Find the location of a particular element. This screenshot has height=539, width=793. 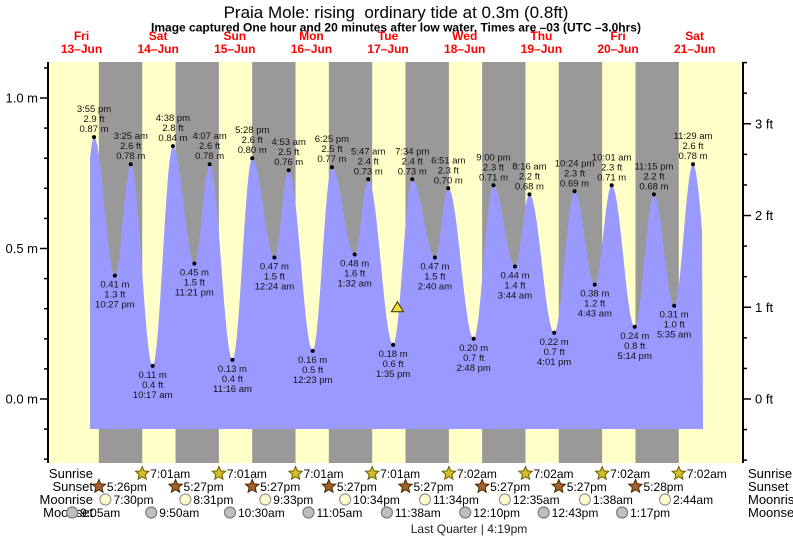

low-tide-label: 0.18 m 0.6 ft 1:35 pm is located at coordinates (393, 364).